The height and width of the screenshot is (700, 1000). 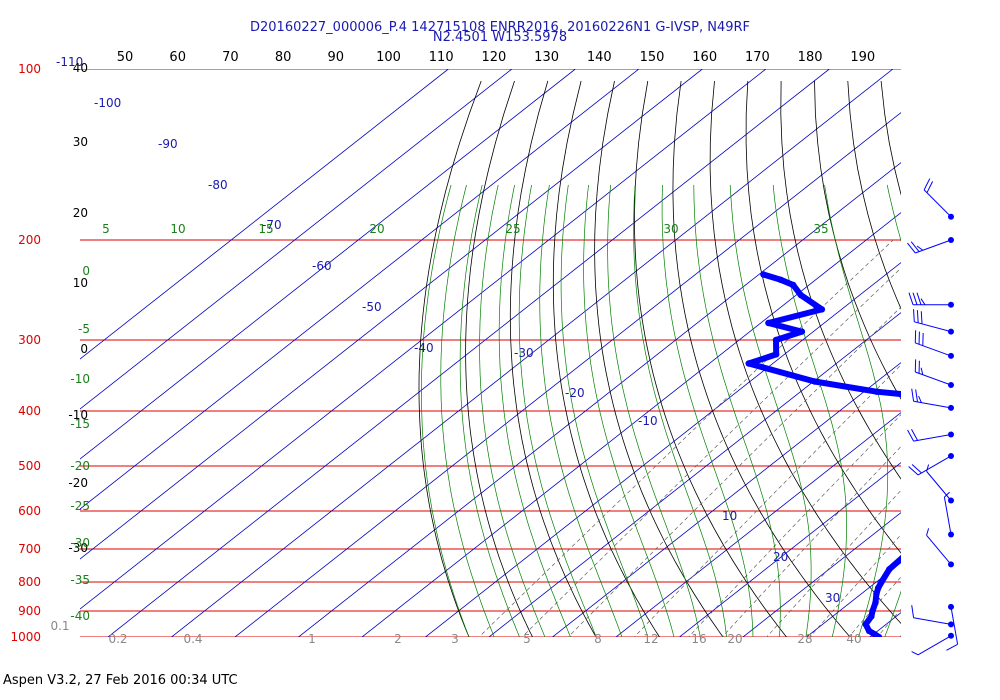 What do you see at coordinates (120, 680) in the screenshot?
I see `footer-version-timestamp: Aspen V3.2, 27 Feb 2016 00:34 UTC` at bounding box center [120, 680].